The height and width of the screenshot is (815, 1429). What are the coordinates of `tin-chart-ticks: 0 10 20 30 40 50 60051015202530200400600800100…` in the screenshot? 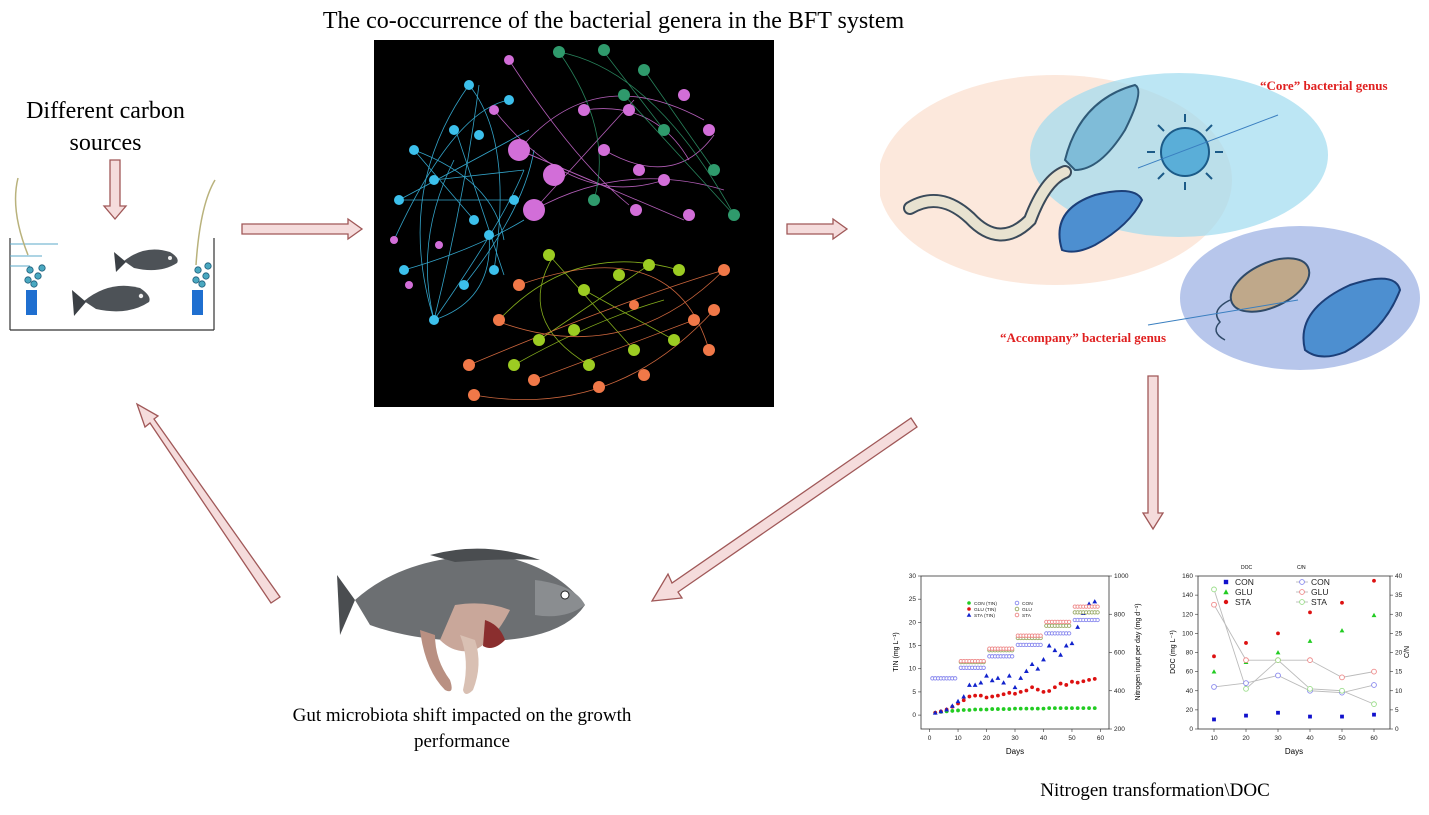 It's located at (1019, 657).